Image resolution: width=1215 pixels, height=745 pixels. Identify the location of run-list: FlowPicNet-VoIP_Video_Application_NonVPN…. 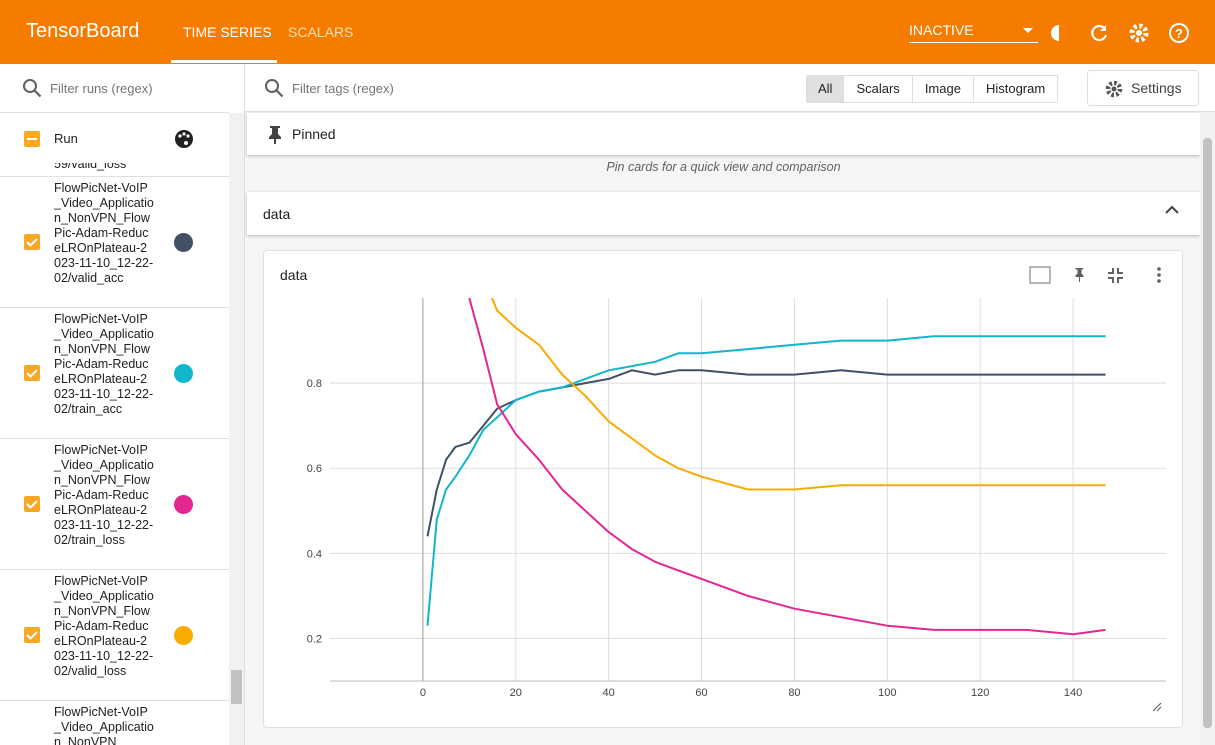
(114, 461).